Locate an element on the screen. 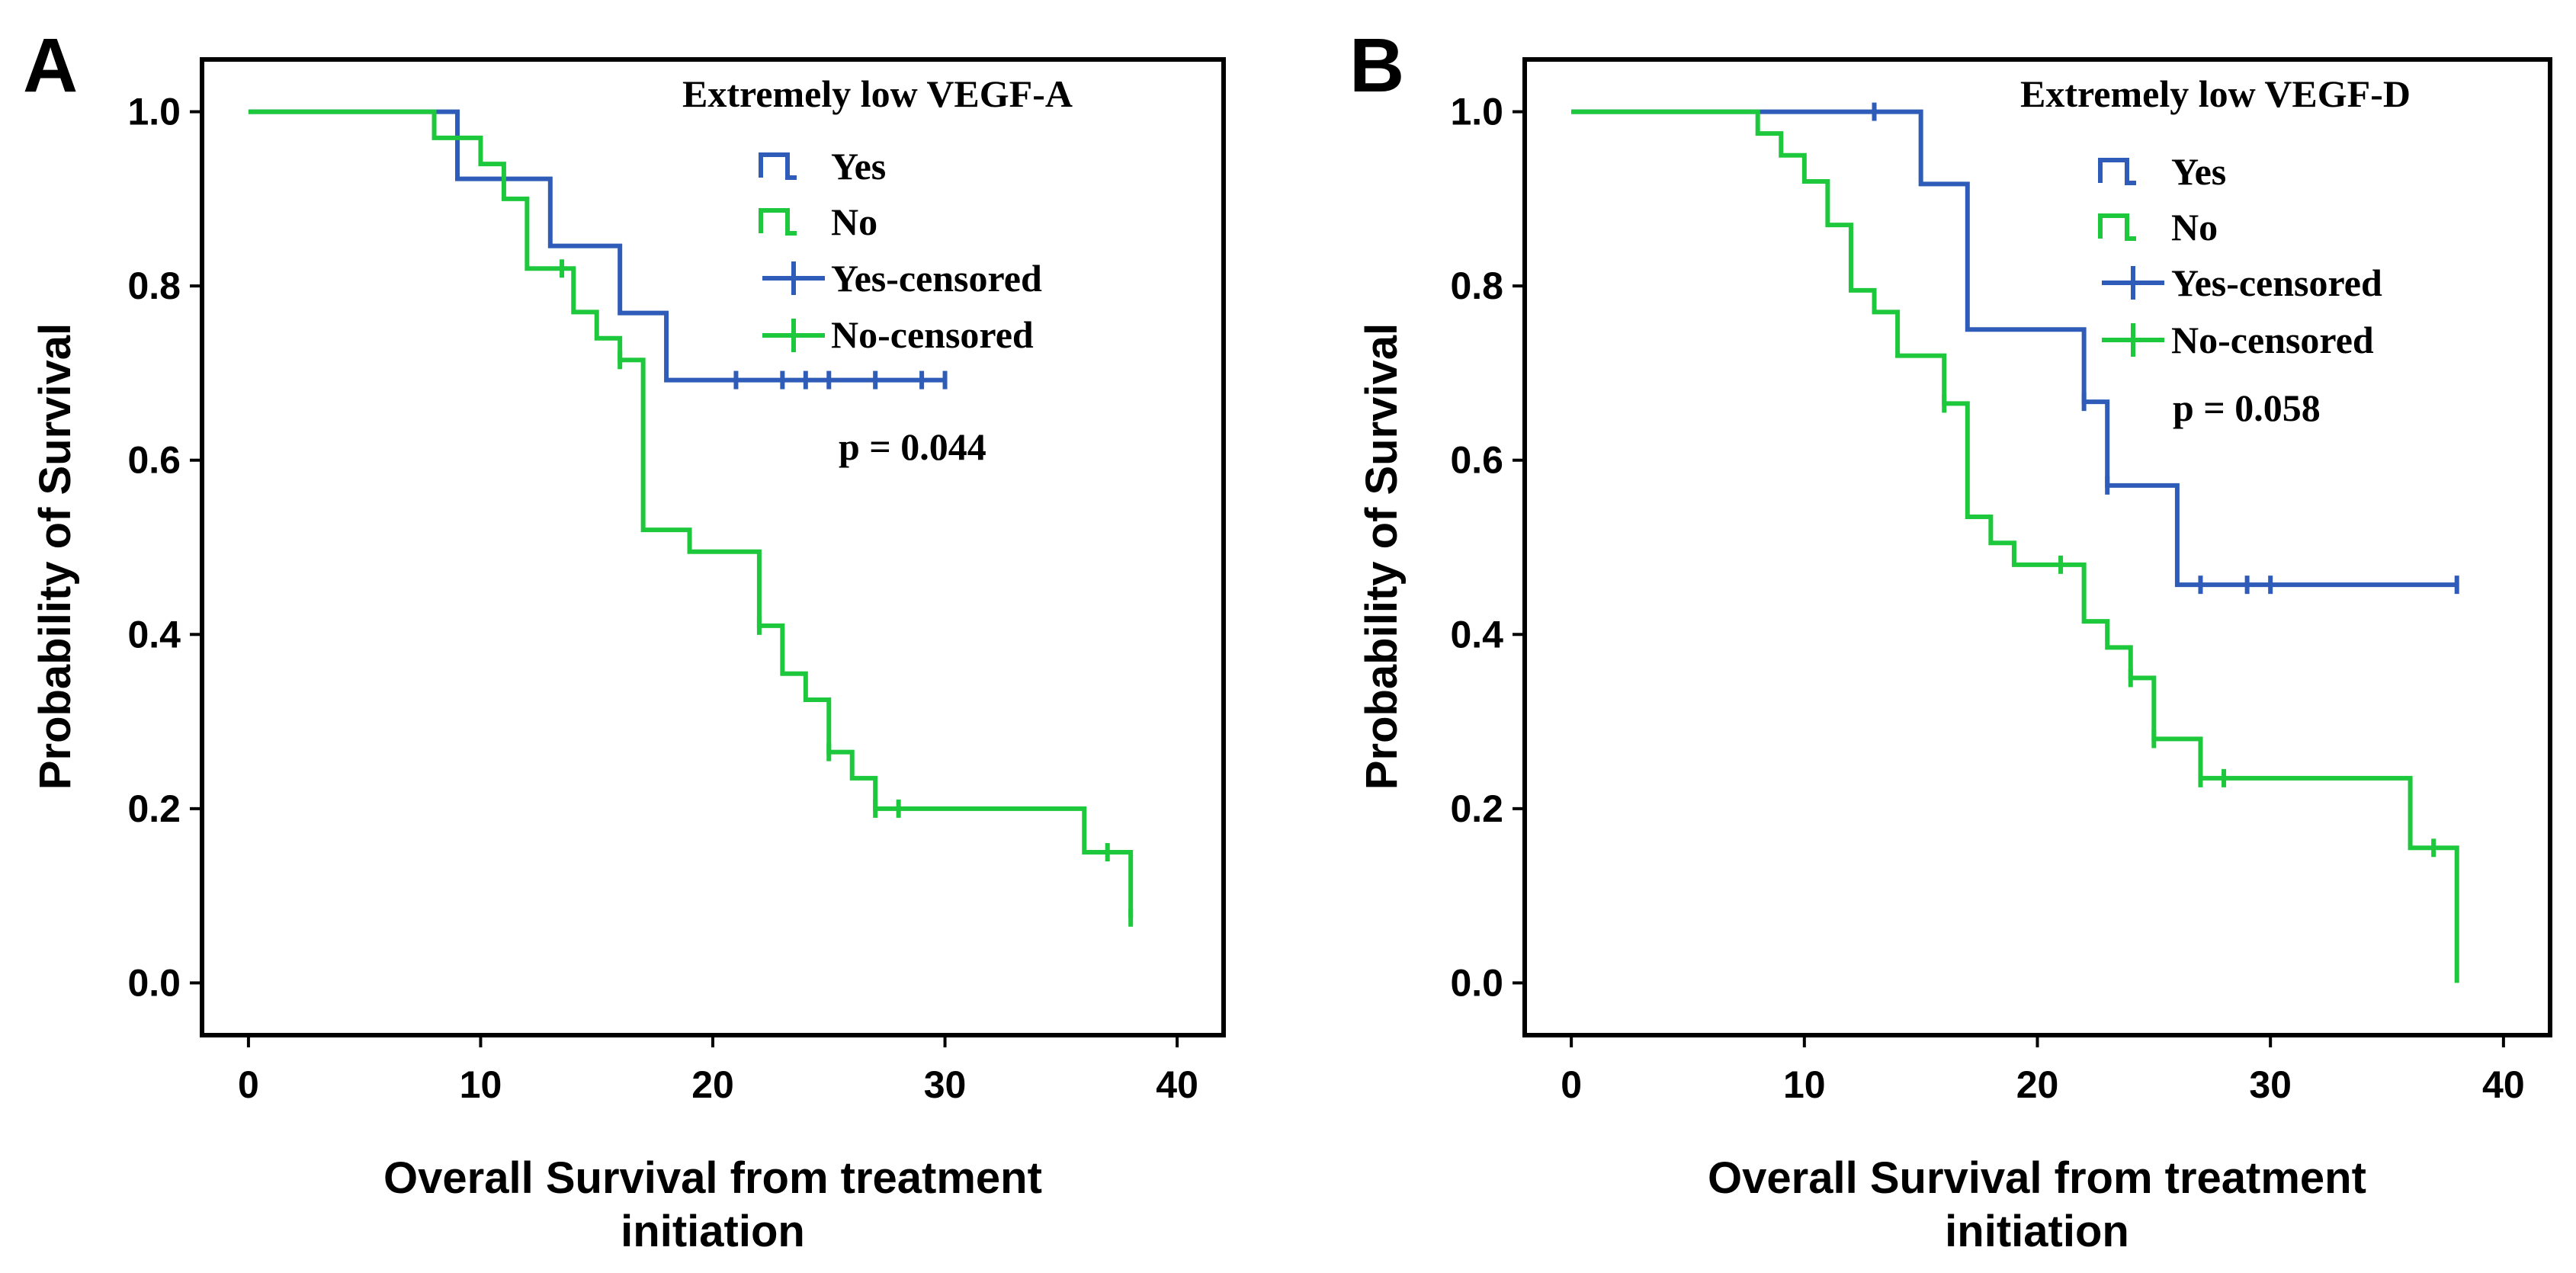 The width and height of the screenshot is (2576, 1273). panel-b-x-ticks: 0 10 20 30 40 is located at coordinates (2043, 1070).